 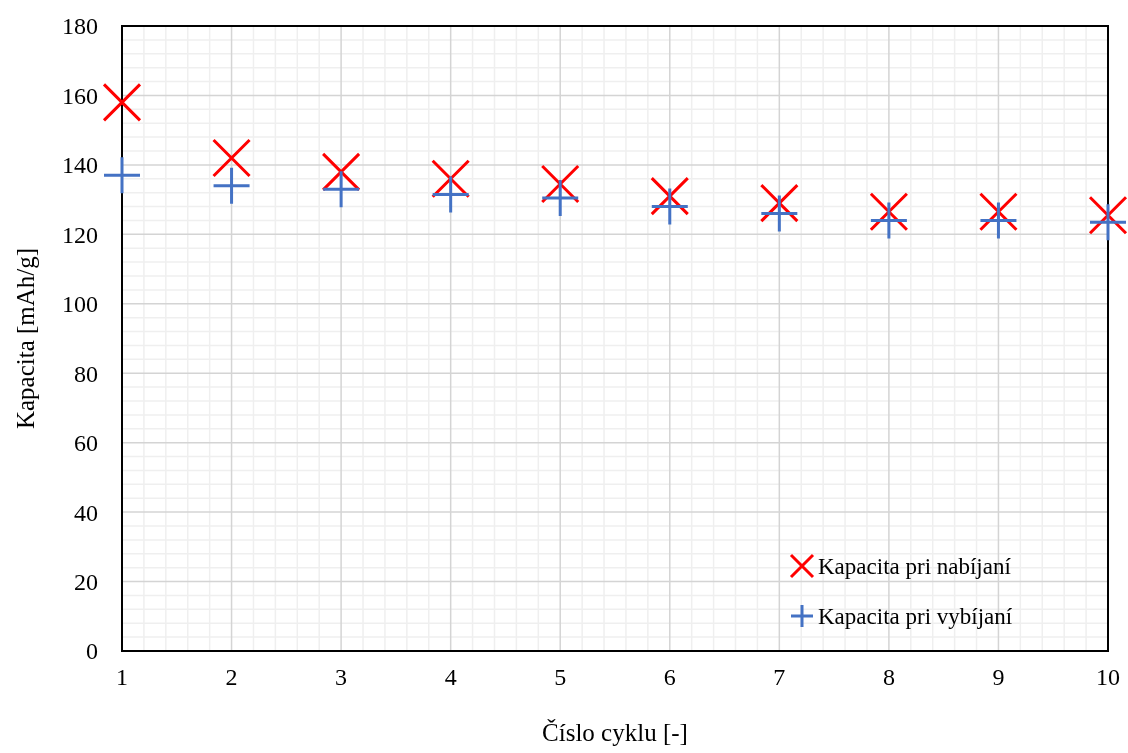 I want to click on y-tick-label: 180, so click(x=80, y=26).